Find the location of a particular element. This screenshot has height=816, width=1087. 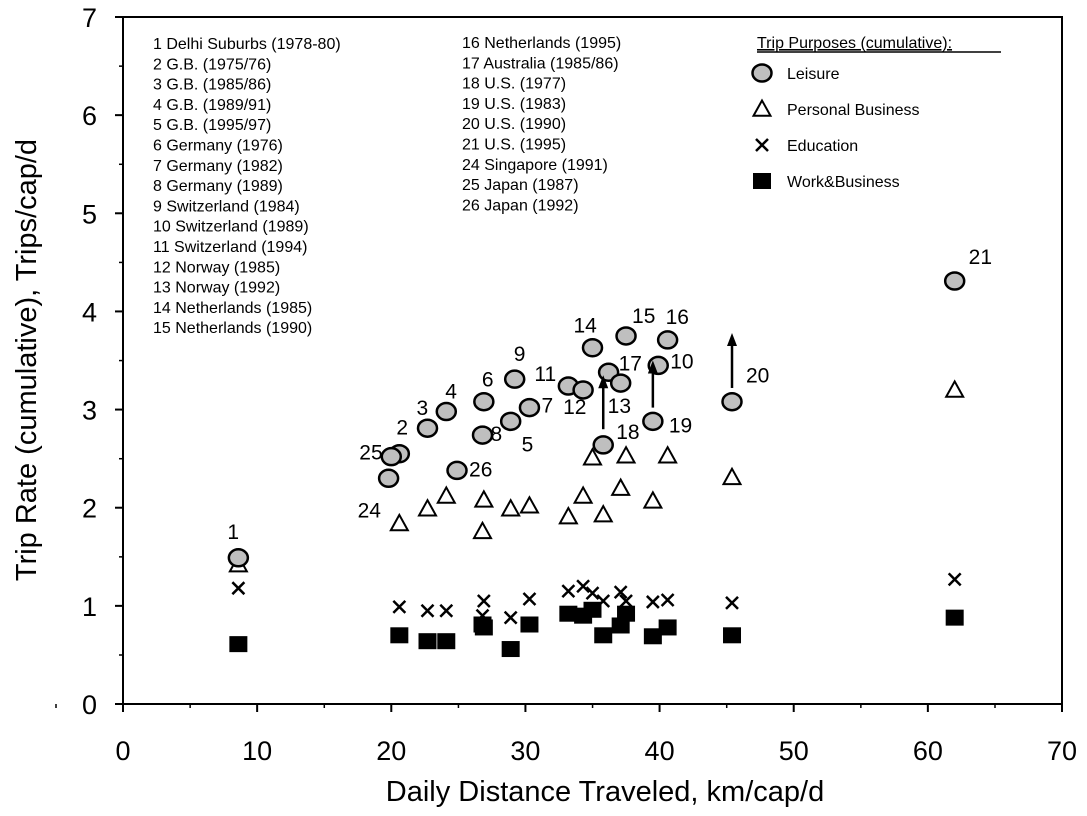

point-label: 4 is located at coordinates (451, 392).